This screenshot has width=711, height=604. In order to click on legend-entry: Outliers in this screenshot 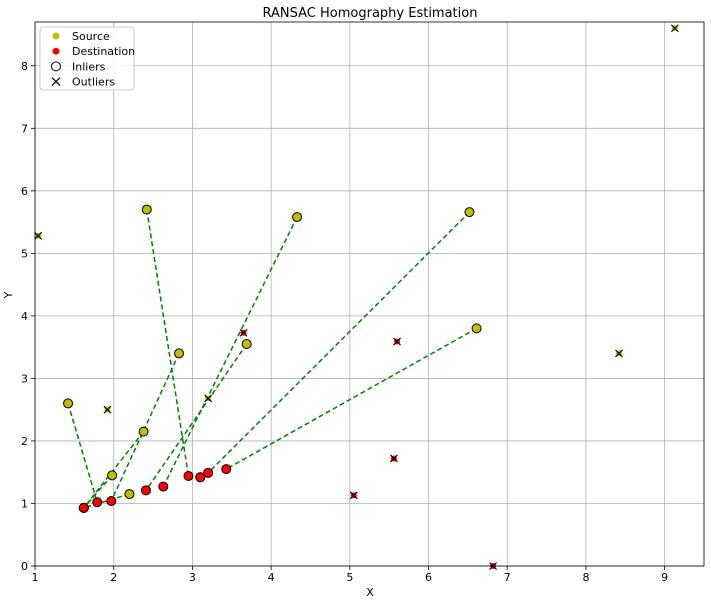, I will do `click(83, 82)`.